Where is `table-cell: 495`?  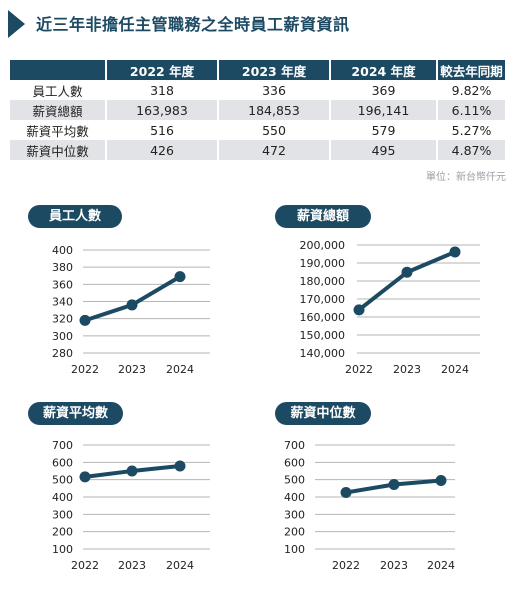 table-cell: 495 is located at coordinates (384, 150).